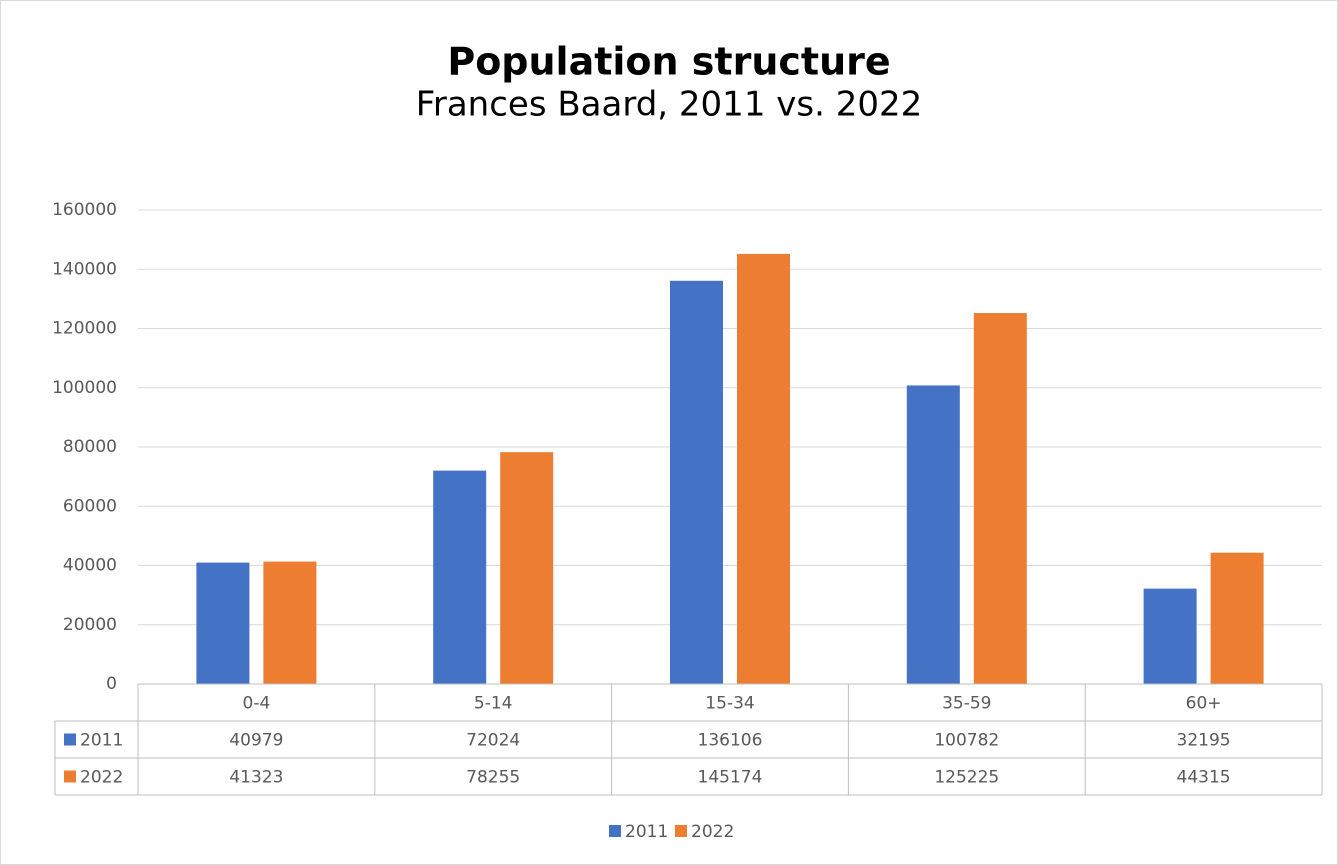 This screenshot has width=1338, height=865. What do you see at coordinates (669, 105) in the screenshot?
I see `chart-subtitle: Frances Baard, 2011 vs. 2022` at bounding box center [669, 105].